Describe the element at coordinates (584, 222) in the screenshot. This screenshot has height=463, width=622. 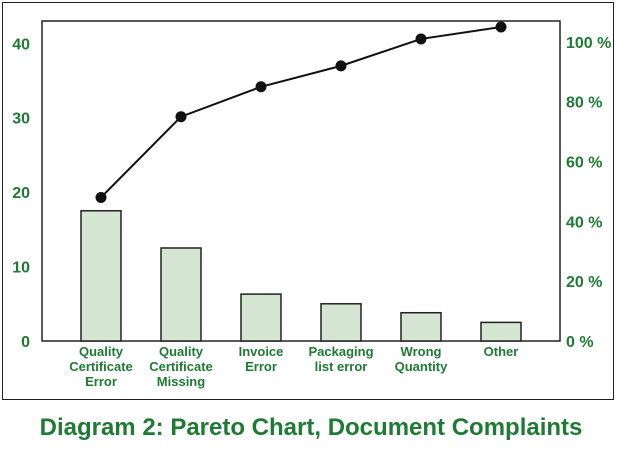
I see `right-tick-label-2: 40 %` at that location.